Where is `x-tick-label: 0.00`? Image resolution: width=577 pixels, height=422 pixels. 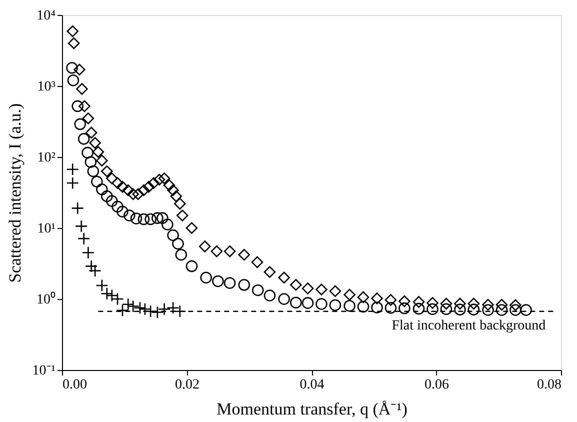
x-tick-label: 0.00 is located at coordinates (74, 385).